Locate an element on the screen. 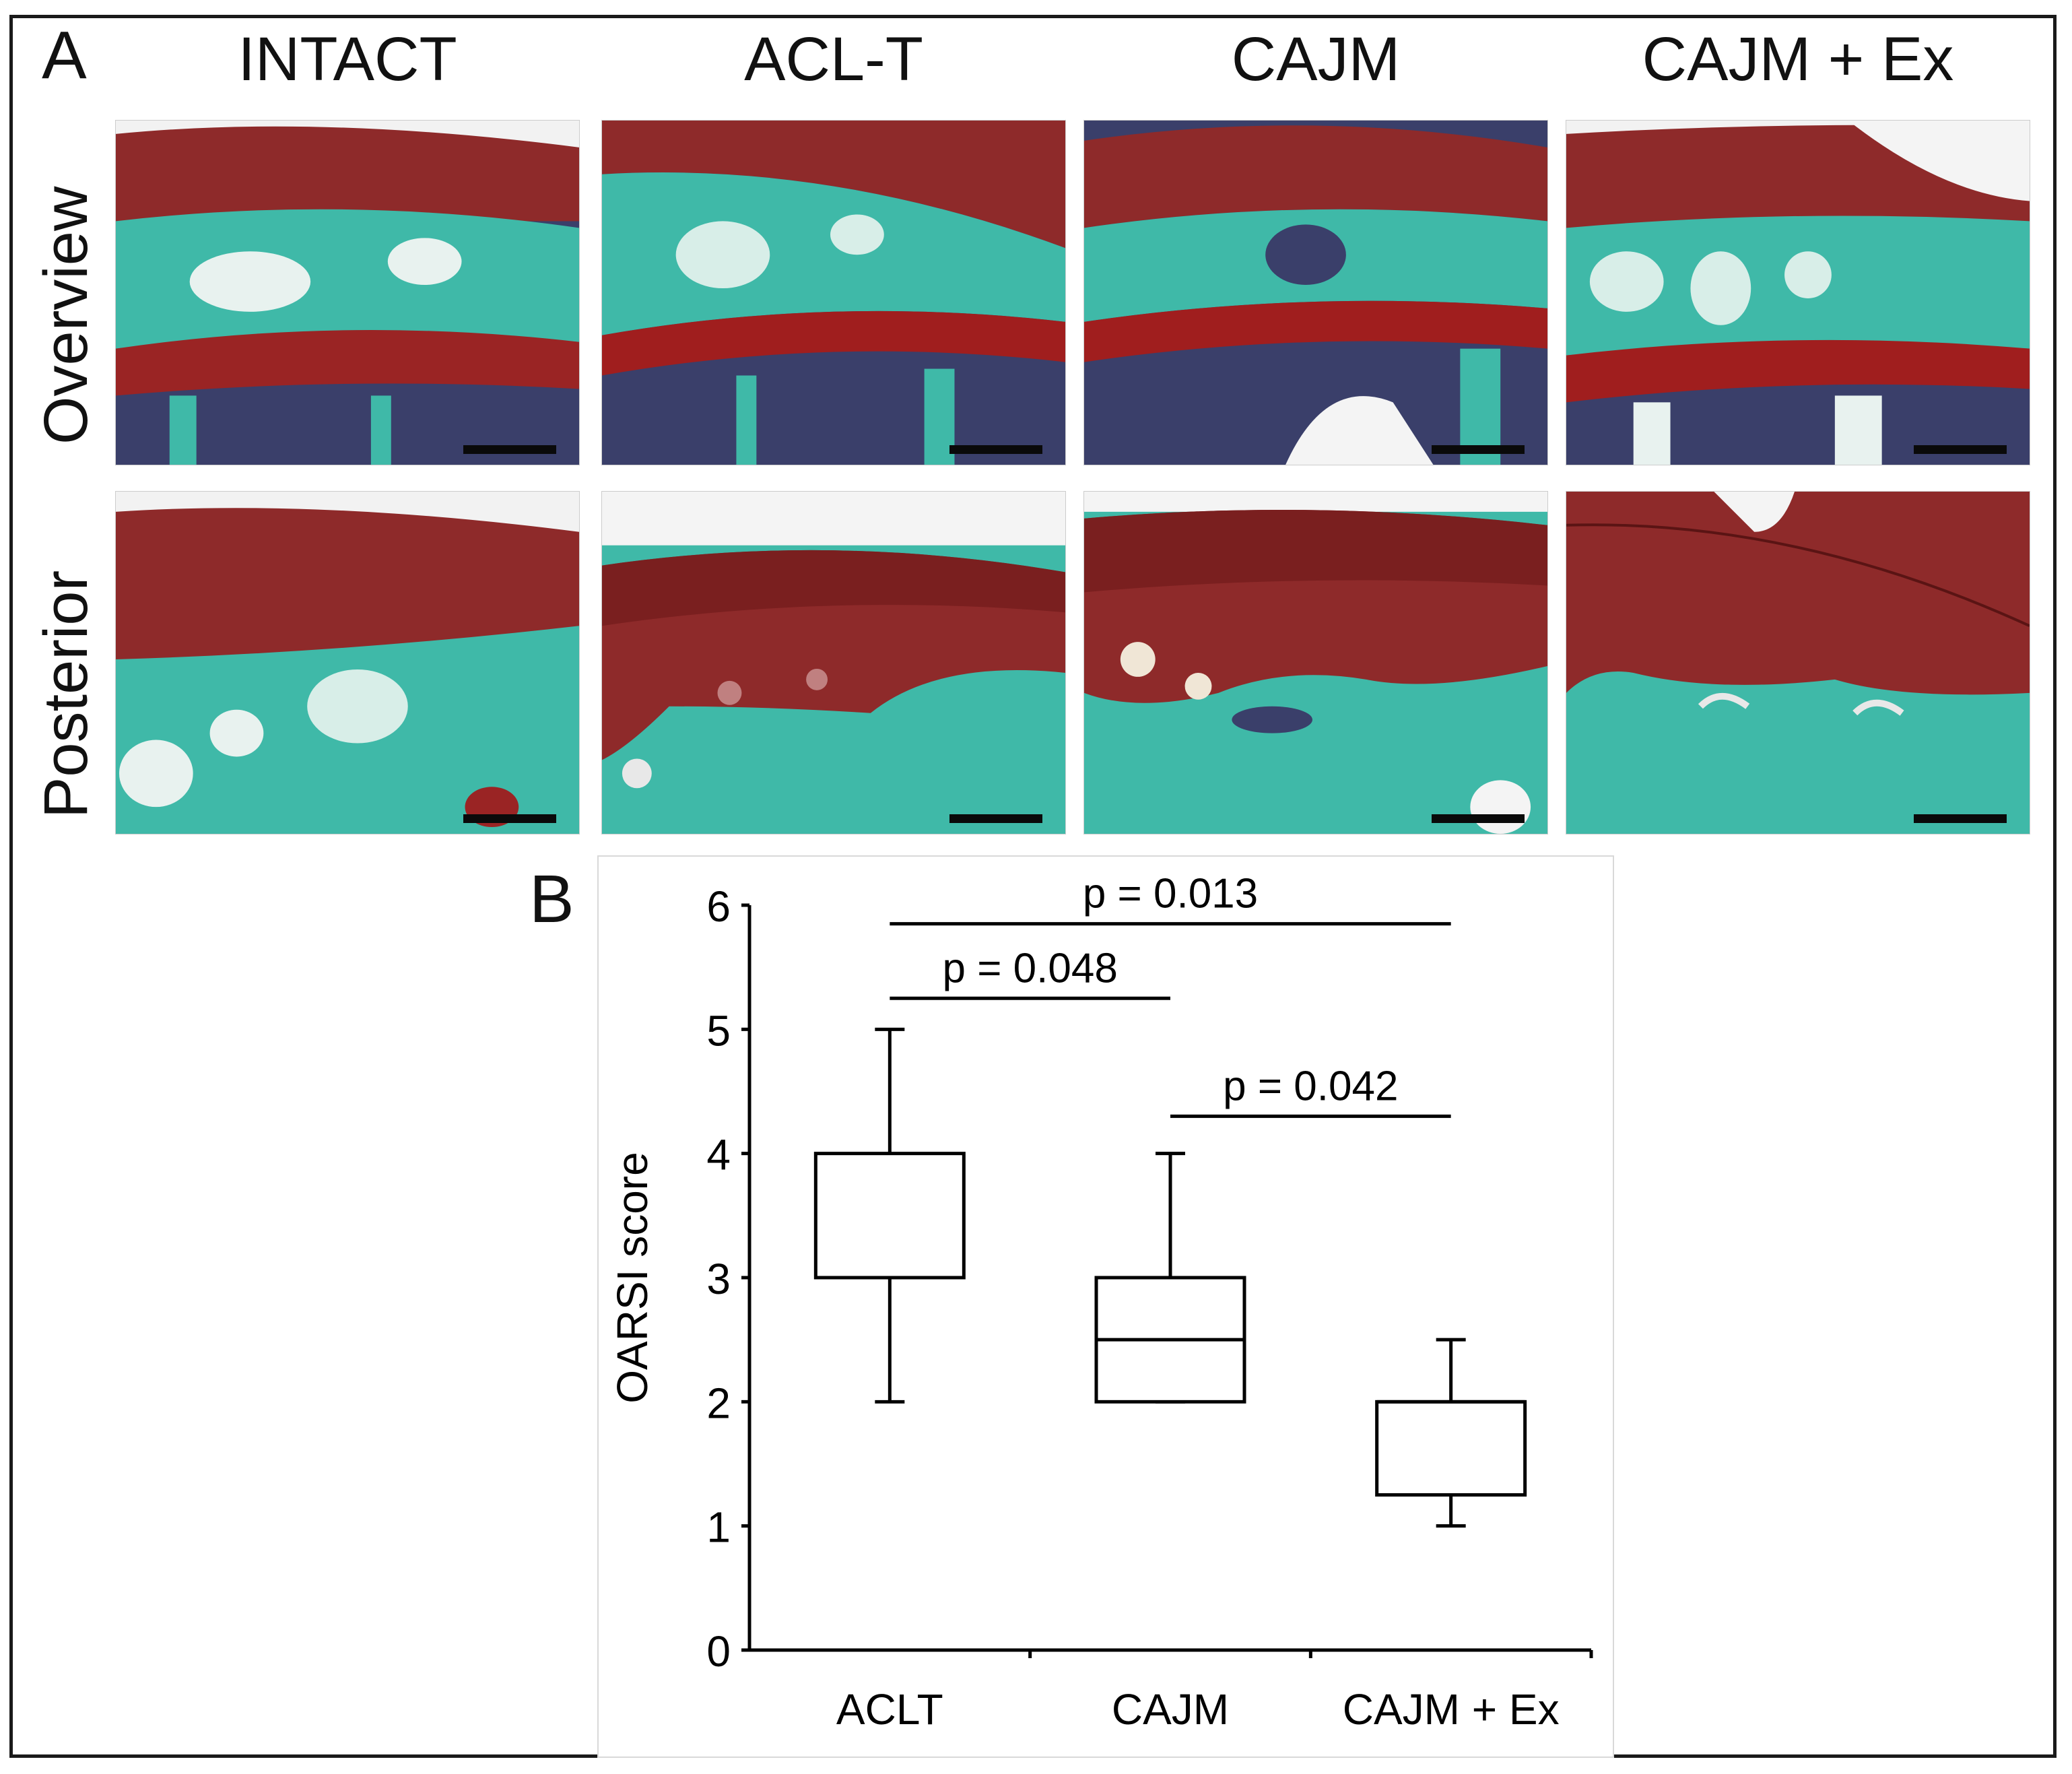 The width and height of the screenshot is (2072, 1774). y-tick-label: 3 is located at coordinates (718, 1279).